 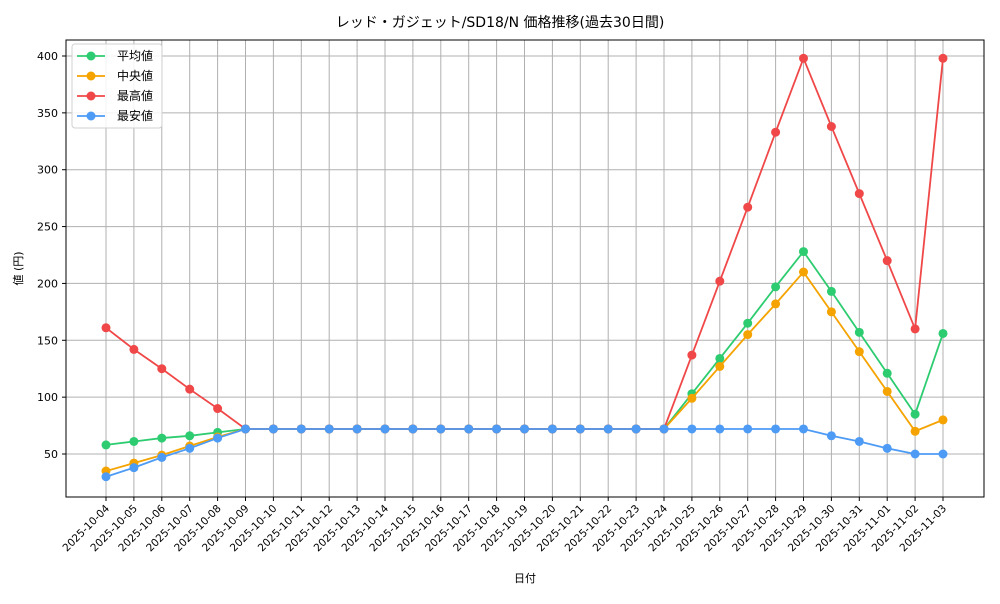 I want to click on legend-label: 中央値, so click(x=135, y=75).